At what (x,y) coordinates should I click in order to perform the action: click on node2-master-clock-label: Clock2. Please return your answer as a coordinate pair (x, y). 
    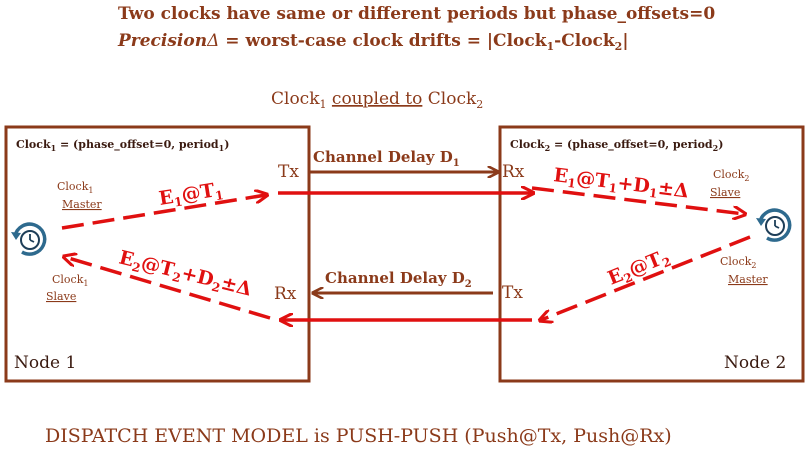
    Looking at the image, I should click on (738, 262).